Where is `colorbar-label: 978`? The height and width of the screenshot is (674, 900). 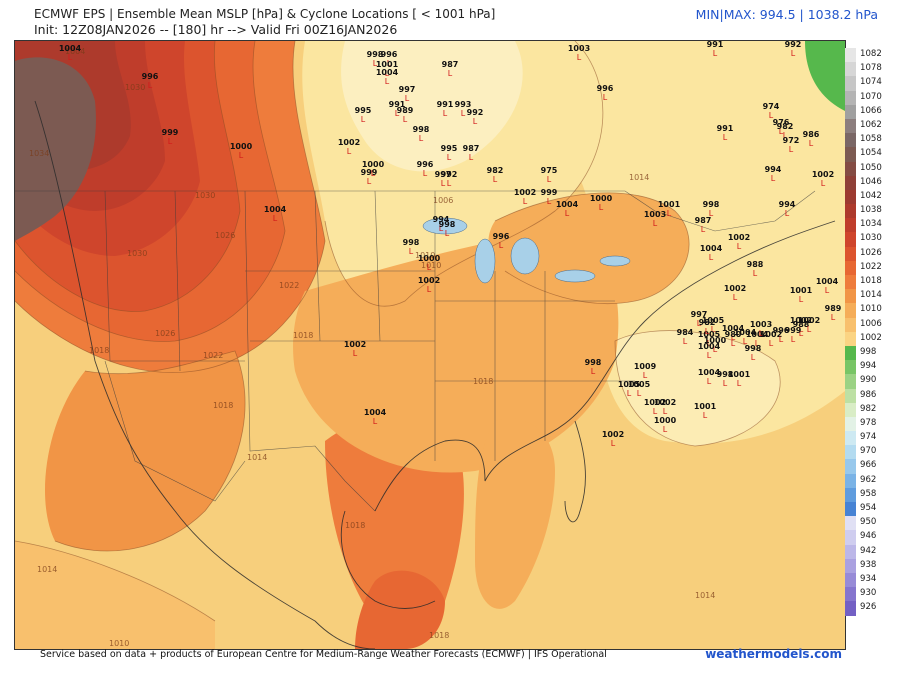 colorbar-label: 978 is located at coordinates (868, 422).